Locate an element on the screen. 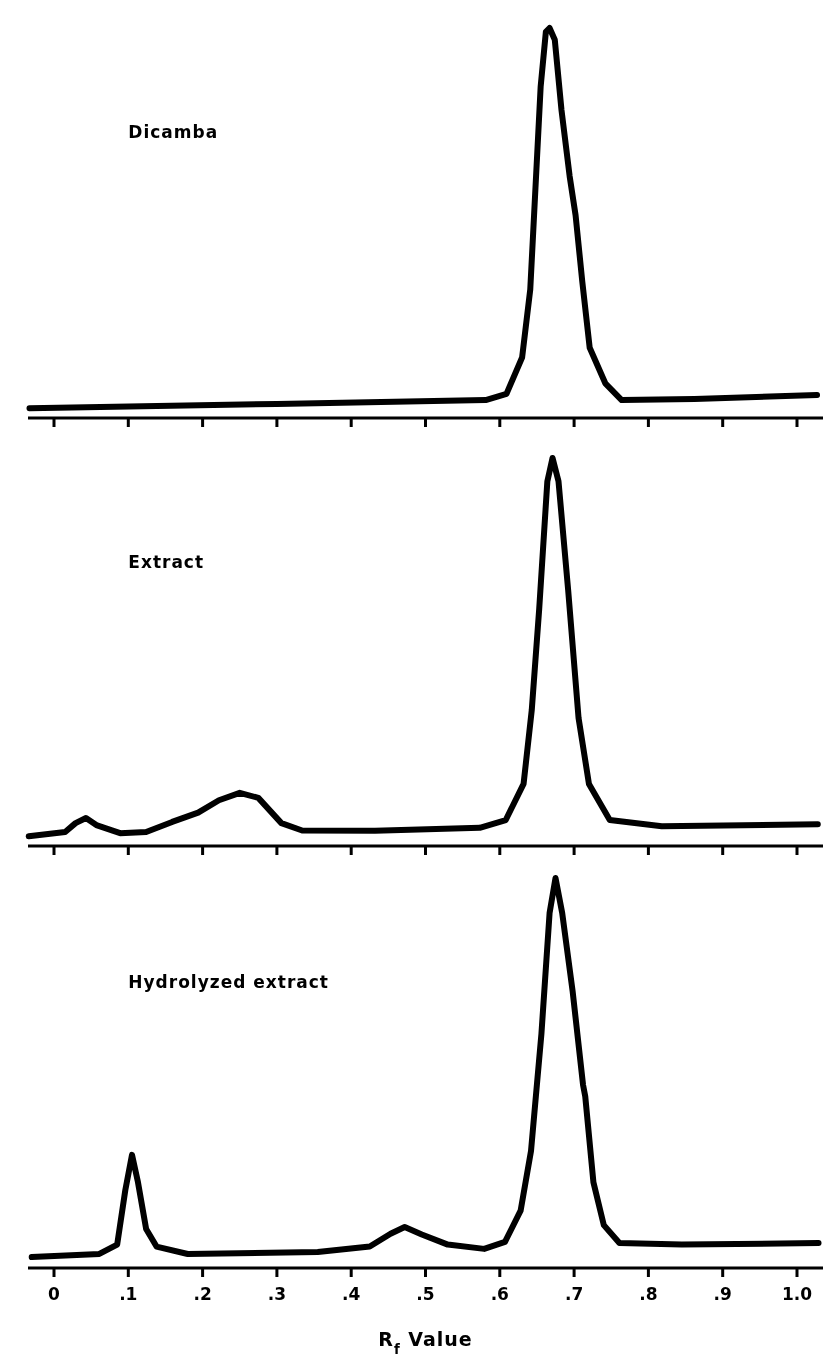  text: Dicamba is located at coordinates (173, 132).